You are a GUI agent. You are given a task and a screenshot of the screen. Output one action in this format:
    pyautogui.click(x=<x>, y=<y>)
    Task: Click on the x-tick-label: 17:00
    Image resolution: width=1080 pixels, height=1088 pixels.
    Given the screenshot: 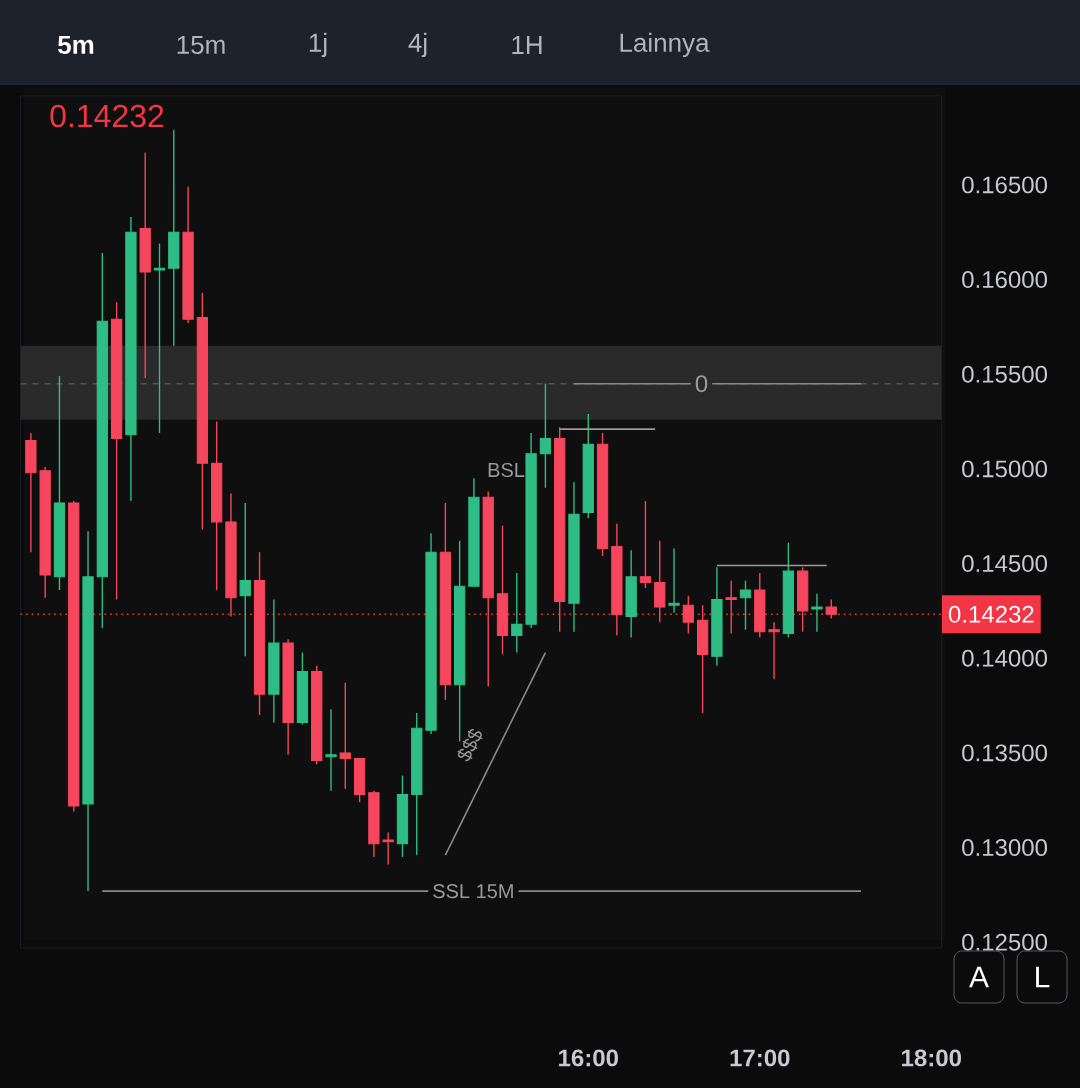 What is the action you would take?
    pyautogui.click(x=760, y=1058)
    